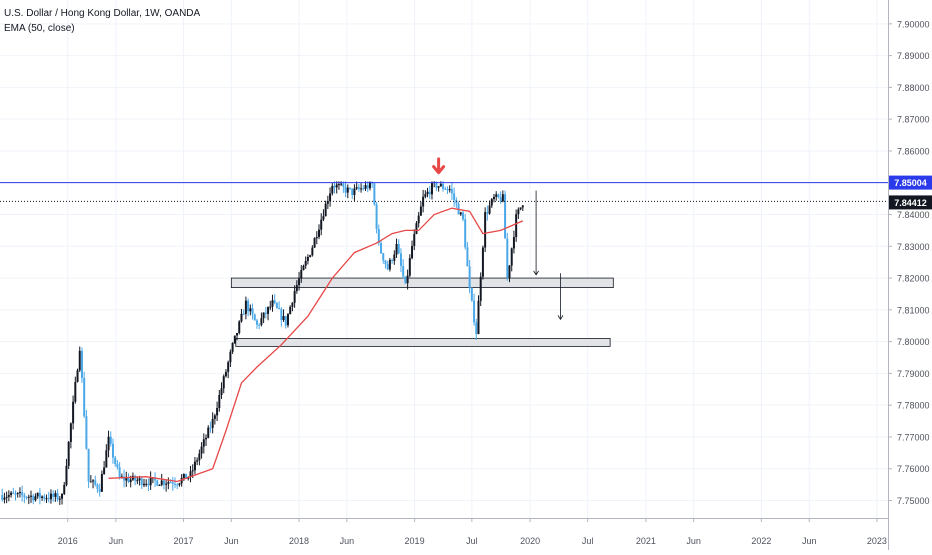 The width and height of the screenshot is (932, 555). What do you see at coordinates (231, 541) in the screenshot?
I see `x-tick-label: Jun` at bounding box center [231, 541].